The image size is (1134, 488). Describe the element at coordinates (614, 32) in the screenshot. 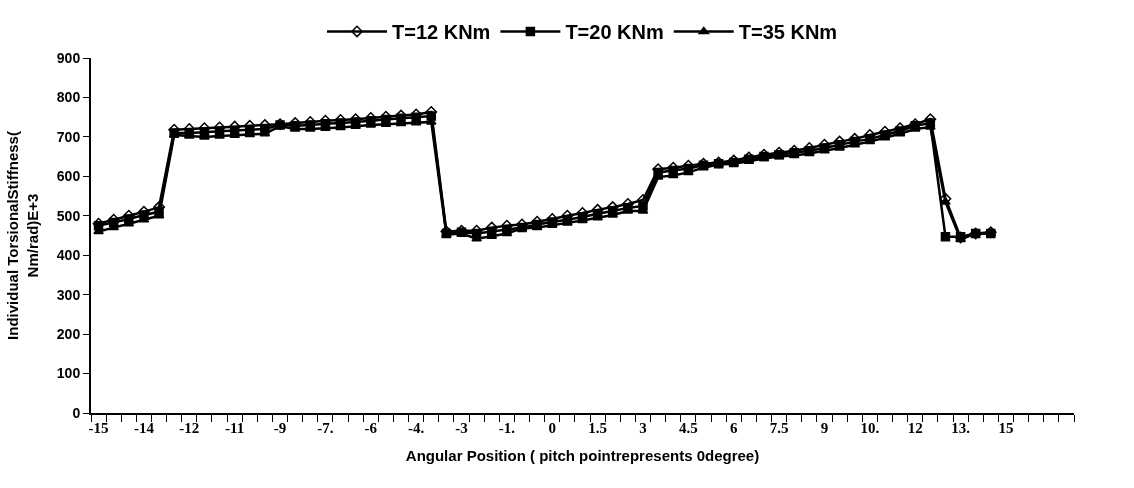

I see `legend-label: T=20 KNm` at that location.